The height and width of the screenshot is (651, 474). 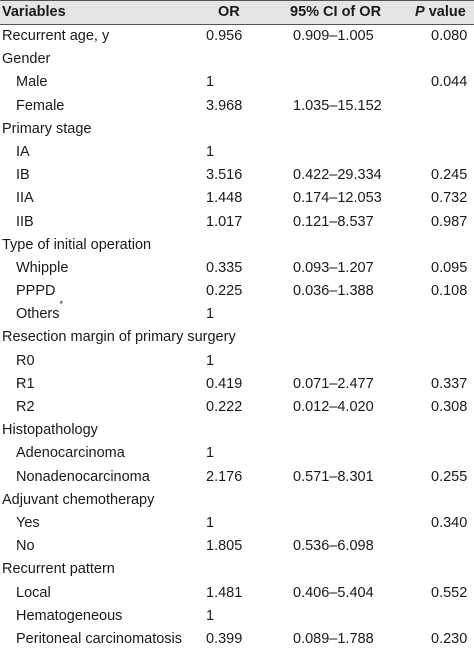 I want to click on table-row: PPPD 0.225 0.036–1.388 0.108, so click(x=237, y=291).